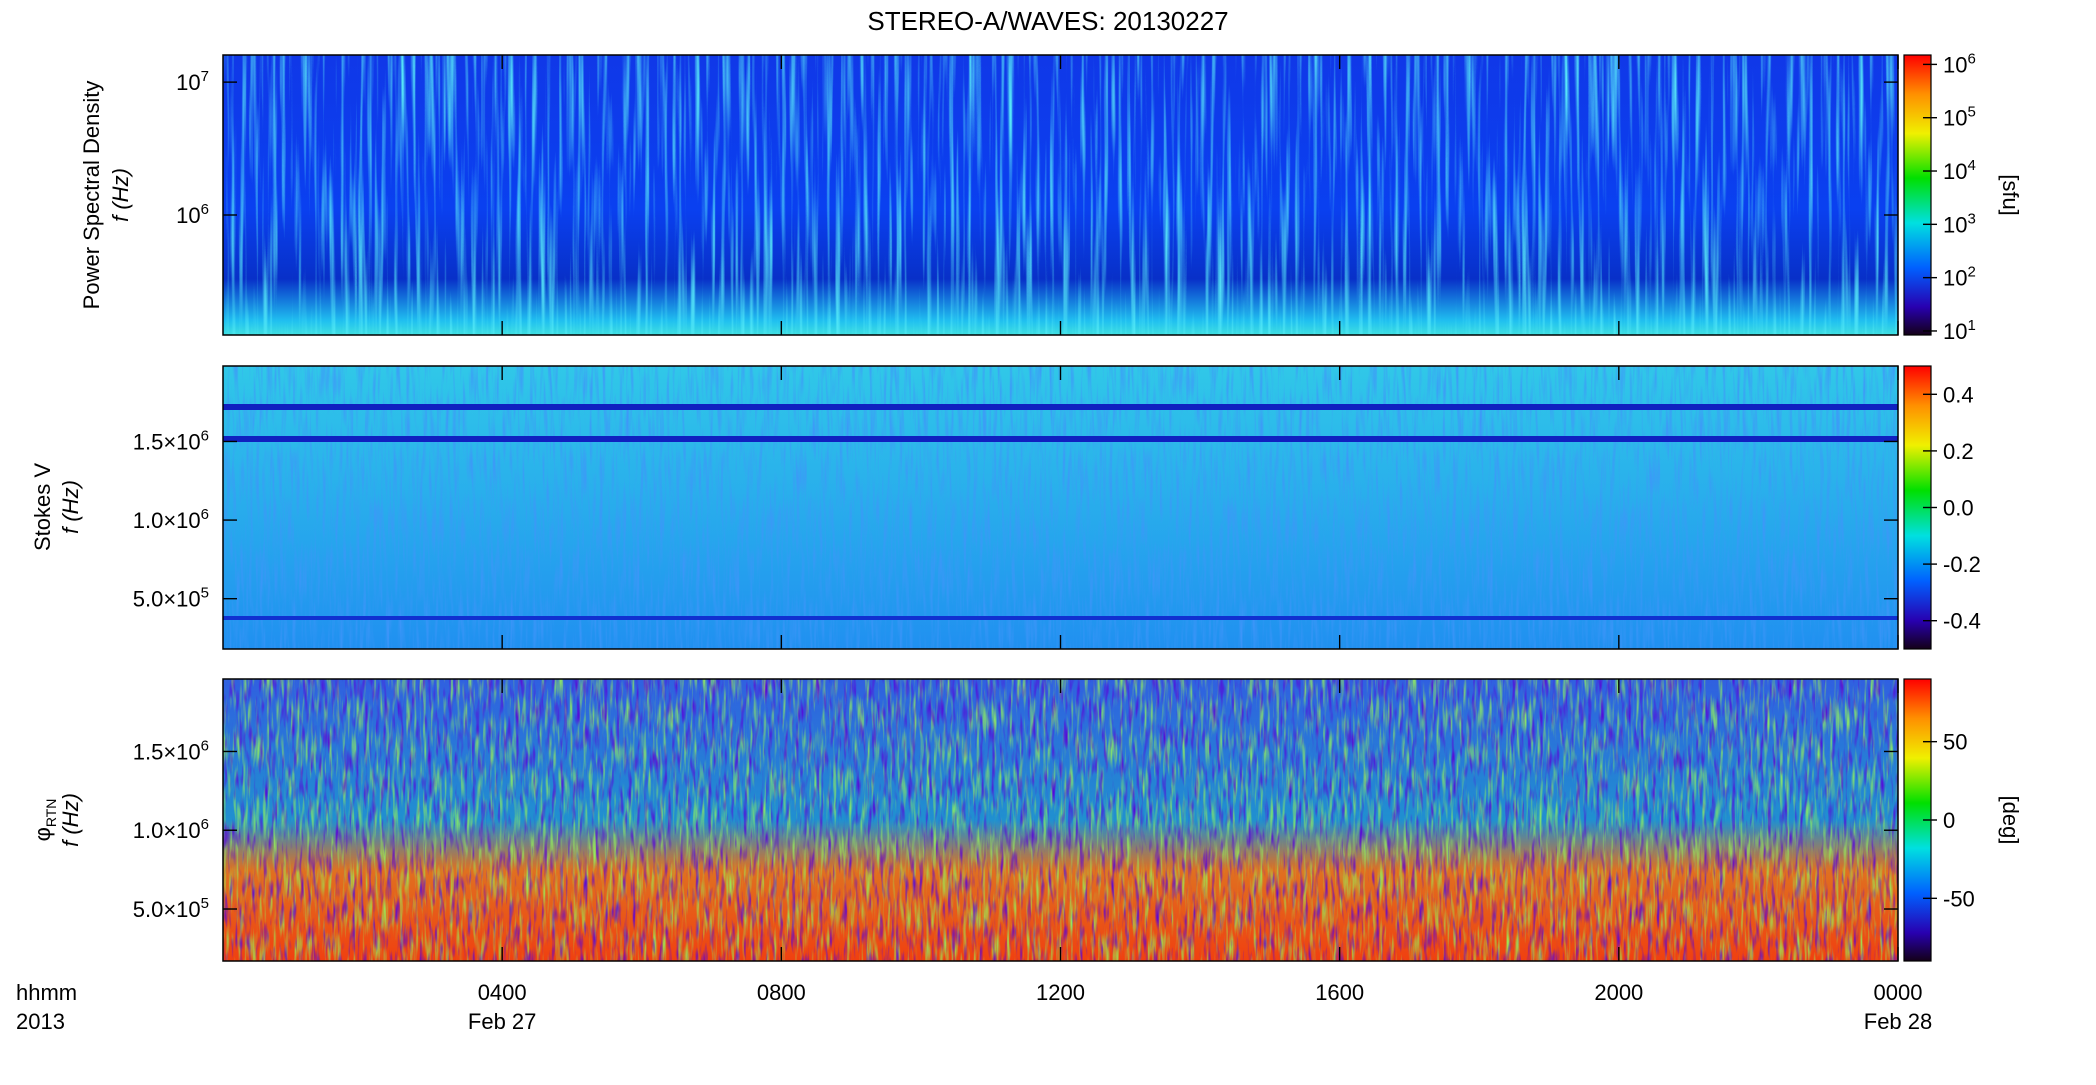 The image size is (2096, 1085). I want to click on x-tick-label-base: 0400, so click(502, 992).